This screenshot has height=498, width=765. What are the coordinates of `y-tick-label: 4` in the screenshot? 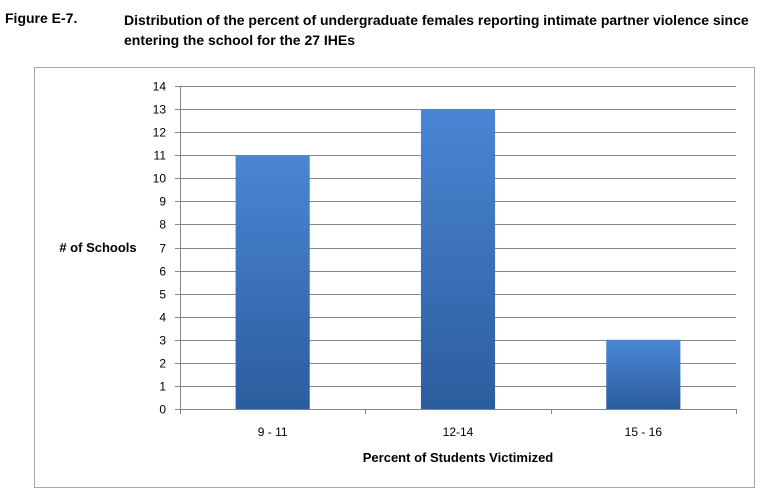 It's located at (162, 318).